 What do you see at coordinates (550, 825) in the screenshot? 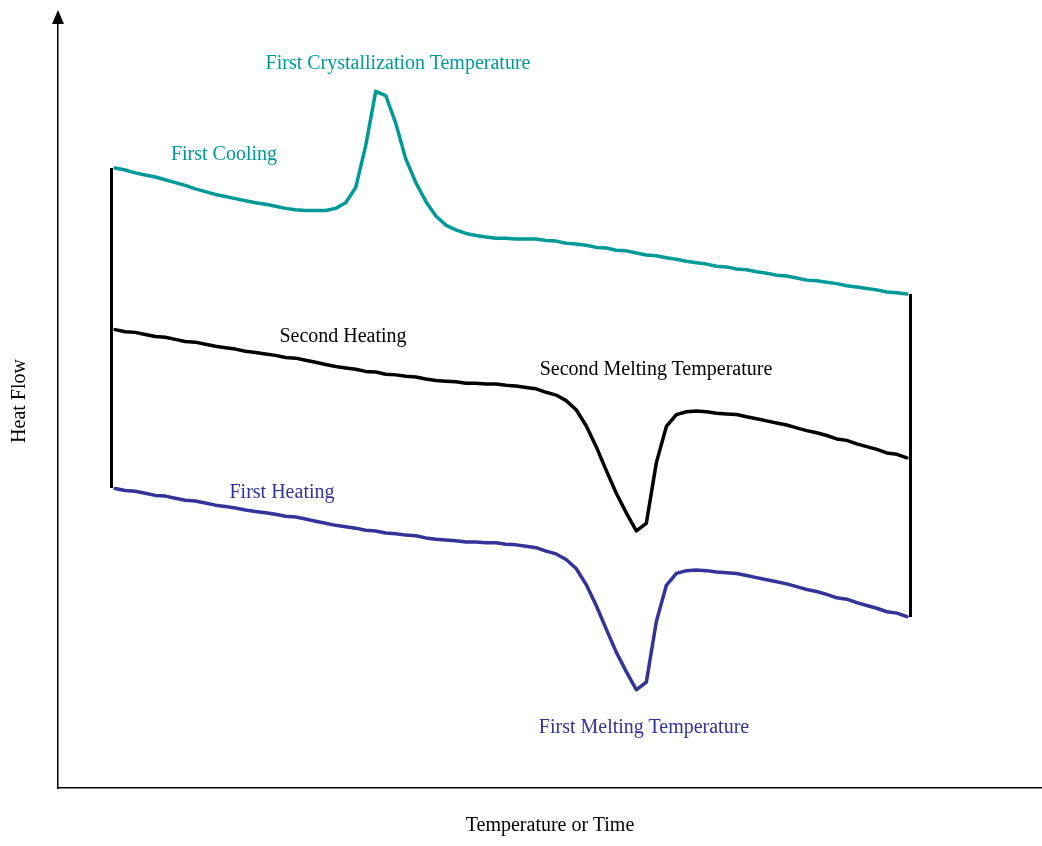
I see `x-axis-title: Temperature or Time` at bounding box center [550, 825].